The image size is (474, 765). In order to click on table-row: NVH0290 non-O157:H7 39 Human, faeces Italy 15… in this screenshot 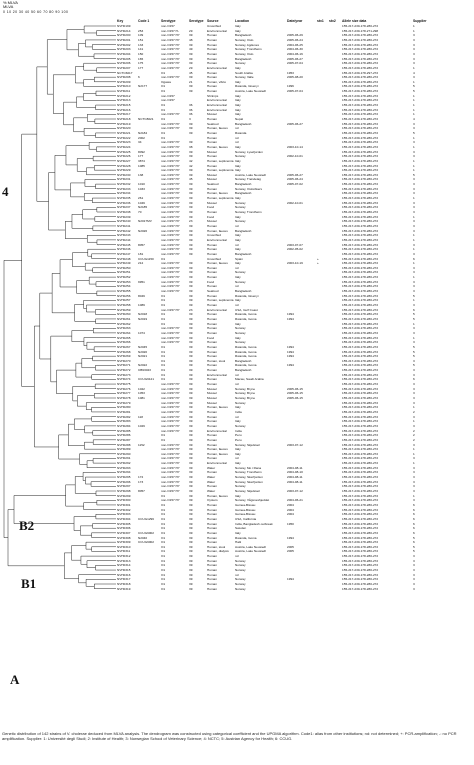, I will do `click(292, 454)`.